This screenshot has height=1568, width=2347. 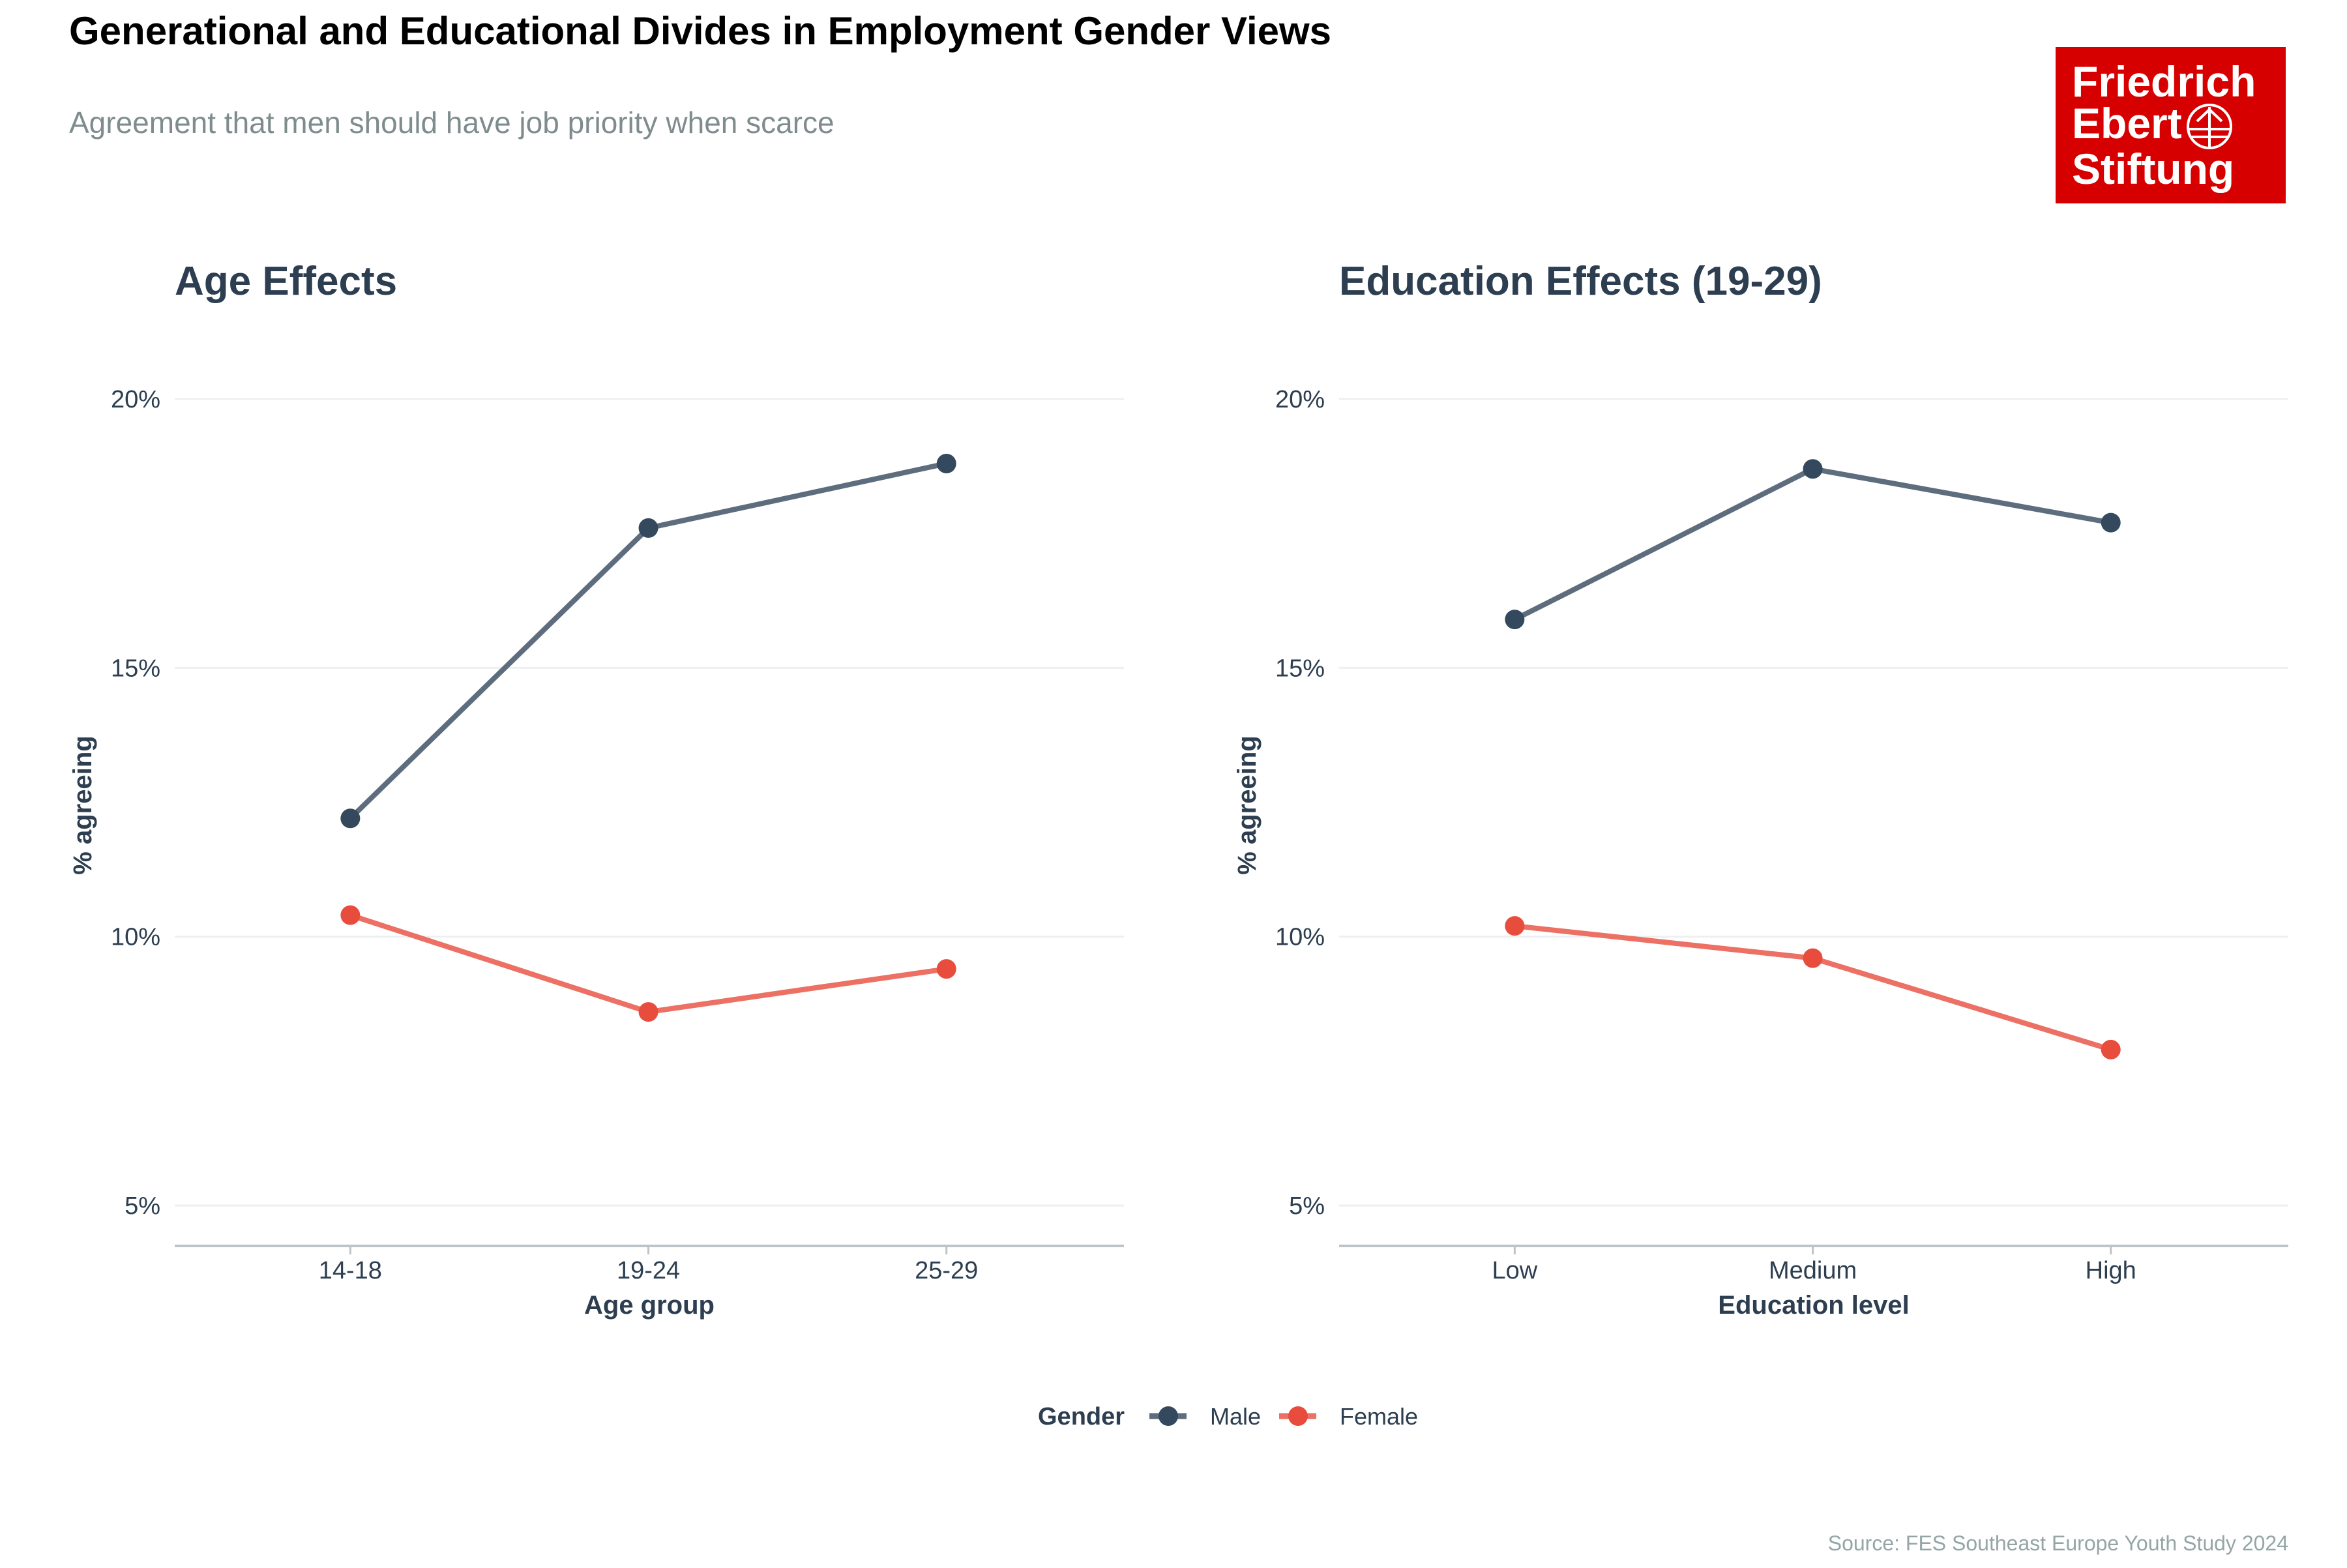 What do you see at coordinates (1515, 1271) in the screenshot?
I see `x-tick-label: Low` at bounding box center [1515, 1271].